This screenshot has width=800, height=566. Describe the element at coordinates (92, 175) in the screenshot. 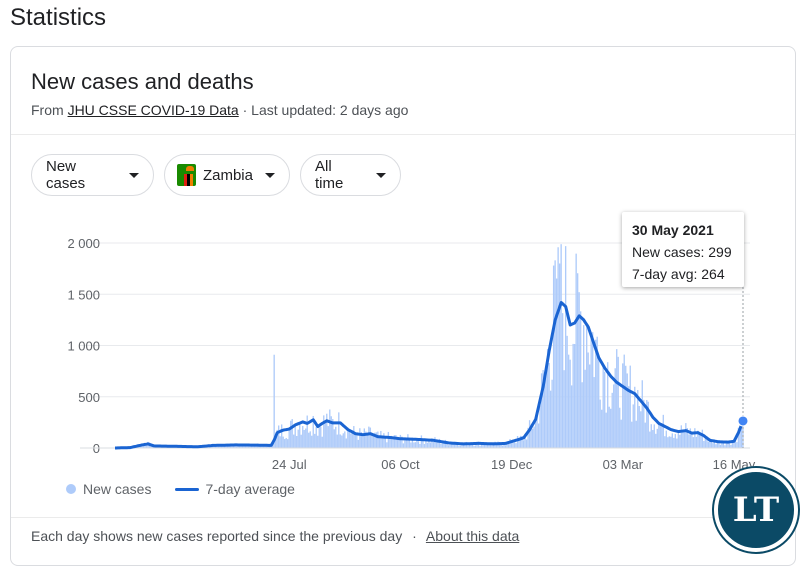

I see `metric-dropdown: New cases` at that location.